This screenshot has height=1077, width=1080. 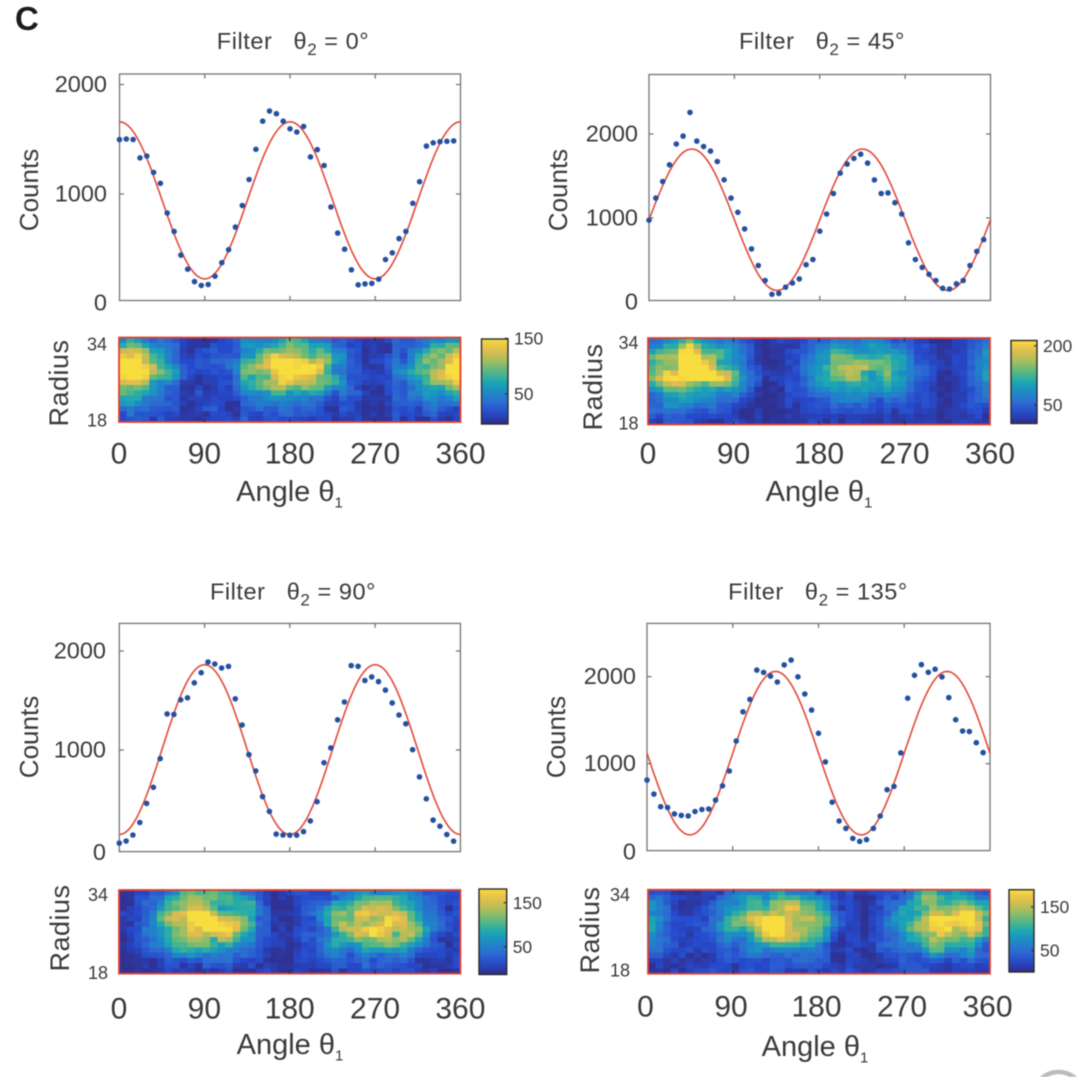 What do you see at coordinates (293, 594) in the screenshot?
I see `svg-text: Filter θ2 = 90°` at bounding box center [293, 594].